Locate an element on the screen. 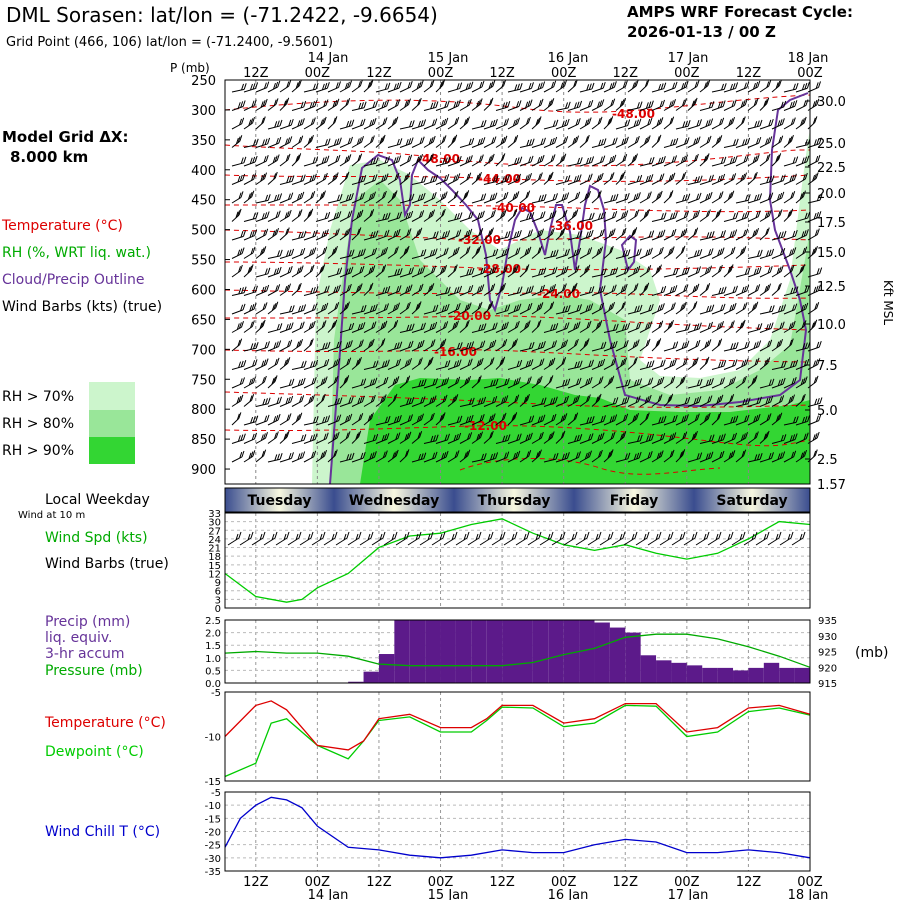 This screenshot has height=900, width=900. height-tick-label: 22.5 is located at coordinates (831, 168).